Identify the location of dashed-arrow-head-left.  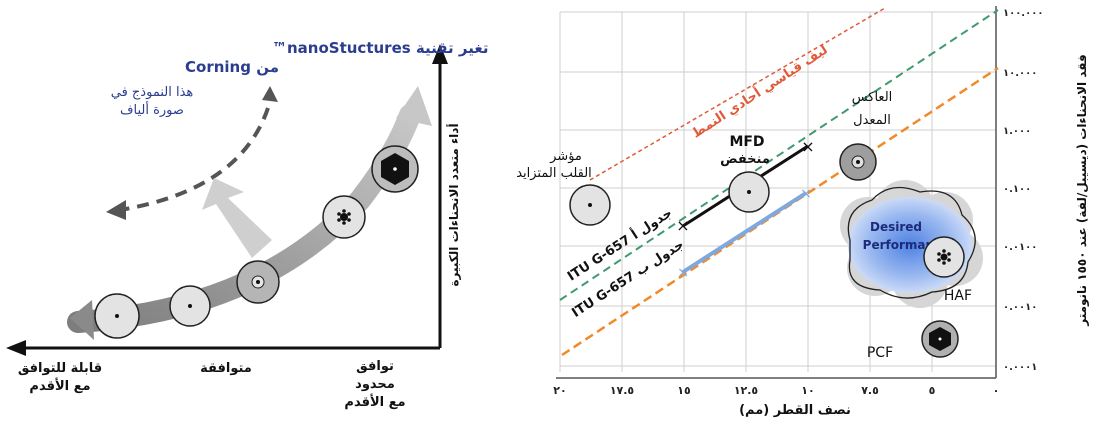
(116, 210).